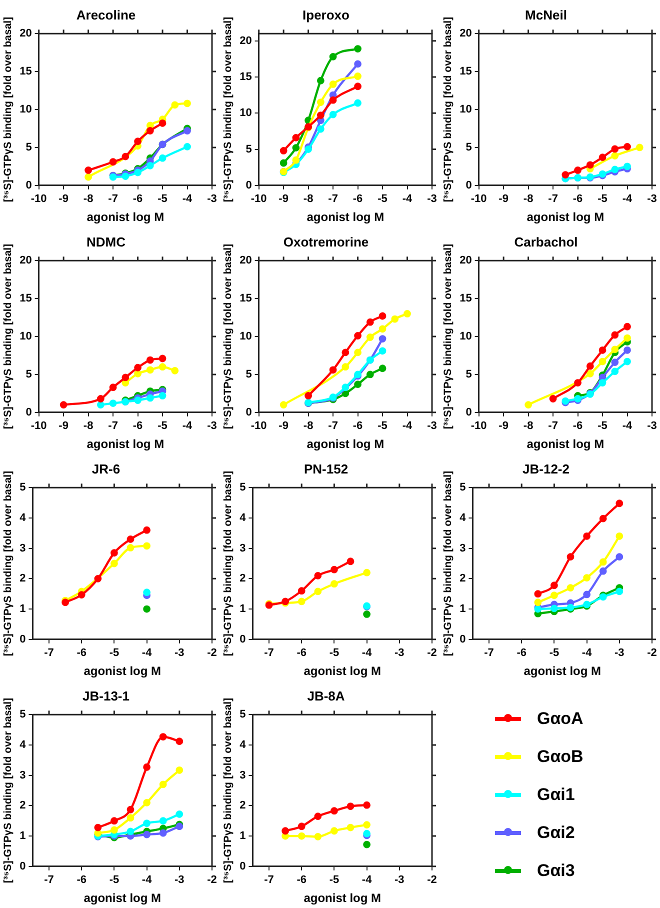  What do you see at coordinates (556, 832) in the screenshot?
I see `legend-label: Gαi2` at bounding box center [556, 832].